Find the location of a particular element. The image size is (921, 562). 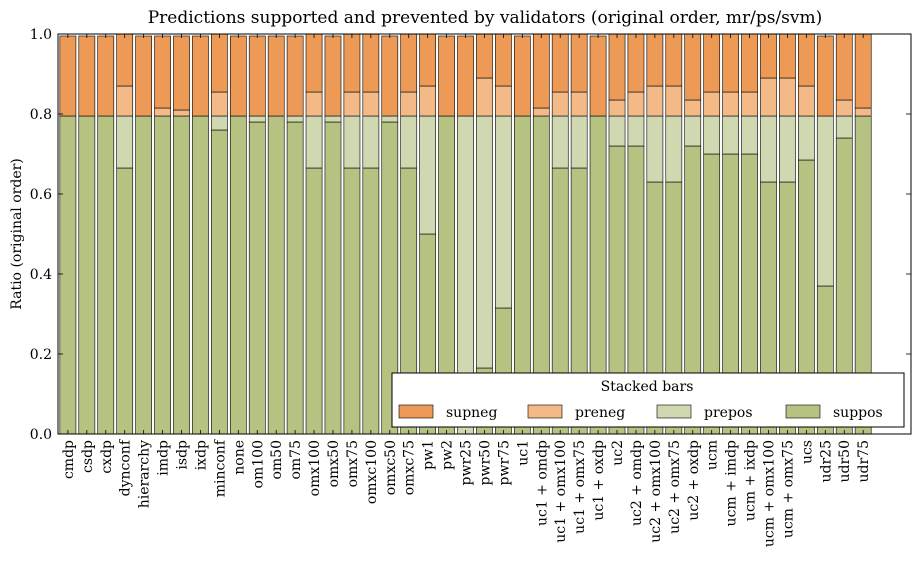

x-tick-label: pwr75 is located at coordinates (504, 462).